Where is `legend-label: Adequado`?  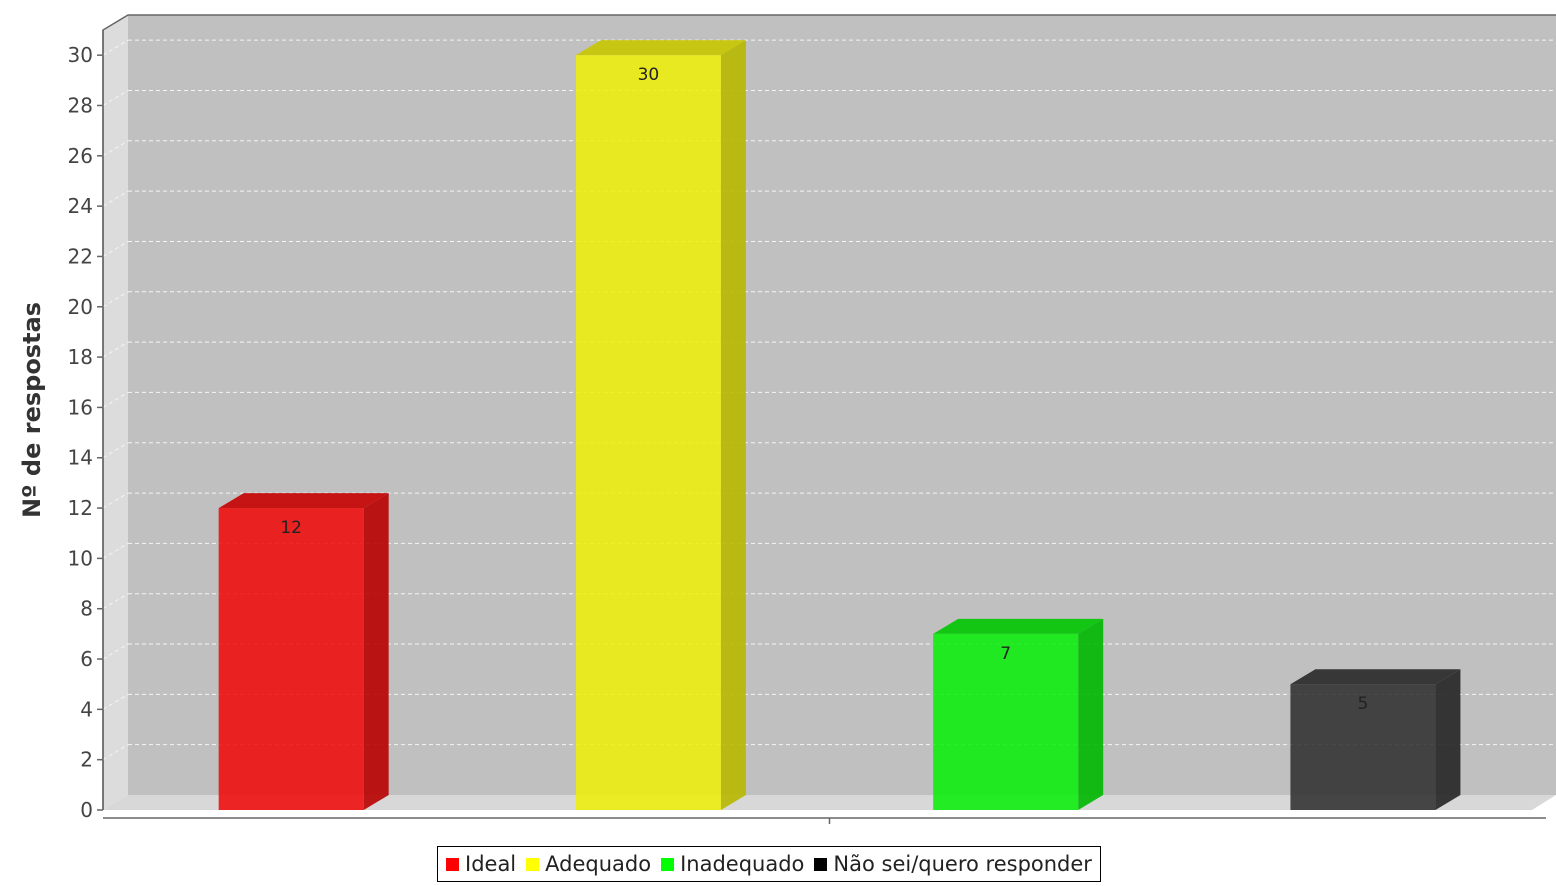
legend-label: Adequado is located at coordinates (598, 864).